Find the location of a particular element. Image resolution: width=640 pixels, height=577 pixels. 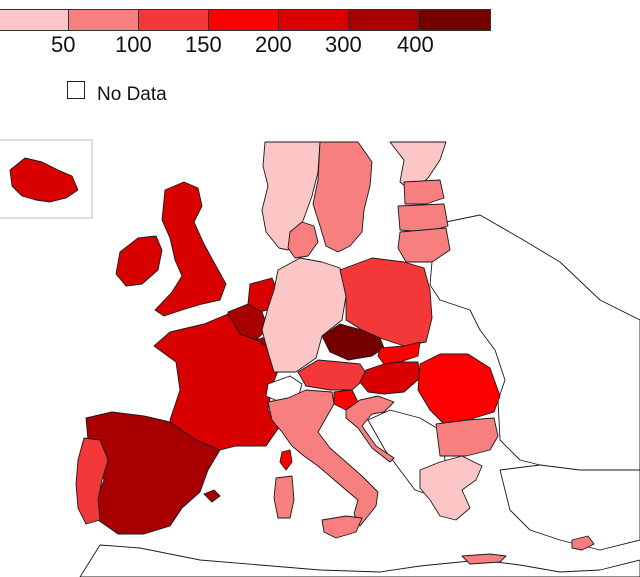

region-germany is located at coordinates (304, 315).